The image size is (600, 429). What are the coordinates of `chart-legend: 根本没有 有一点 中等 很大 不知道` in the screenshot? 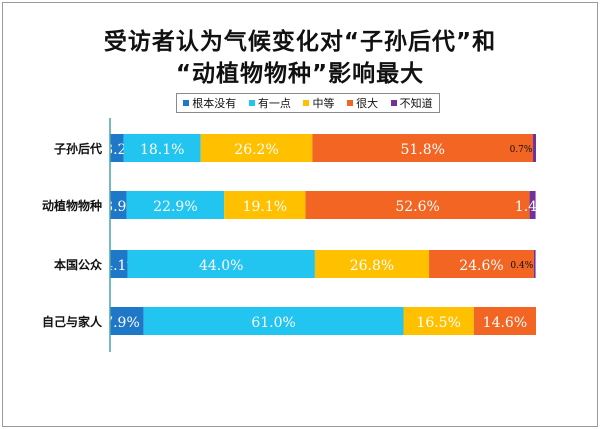 It's located at (308, 103).